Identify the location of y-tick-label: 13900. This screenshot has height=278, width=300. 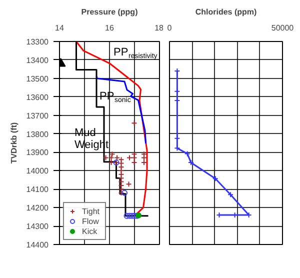
(38, 153).